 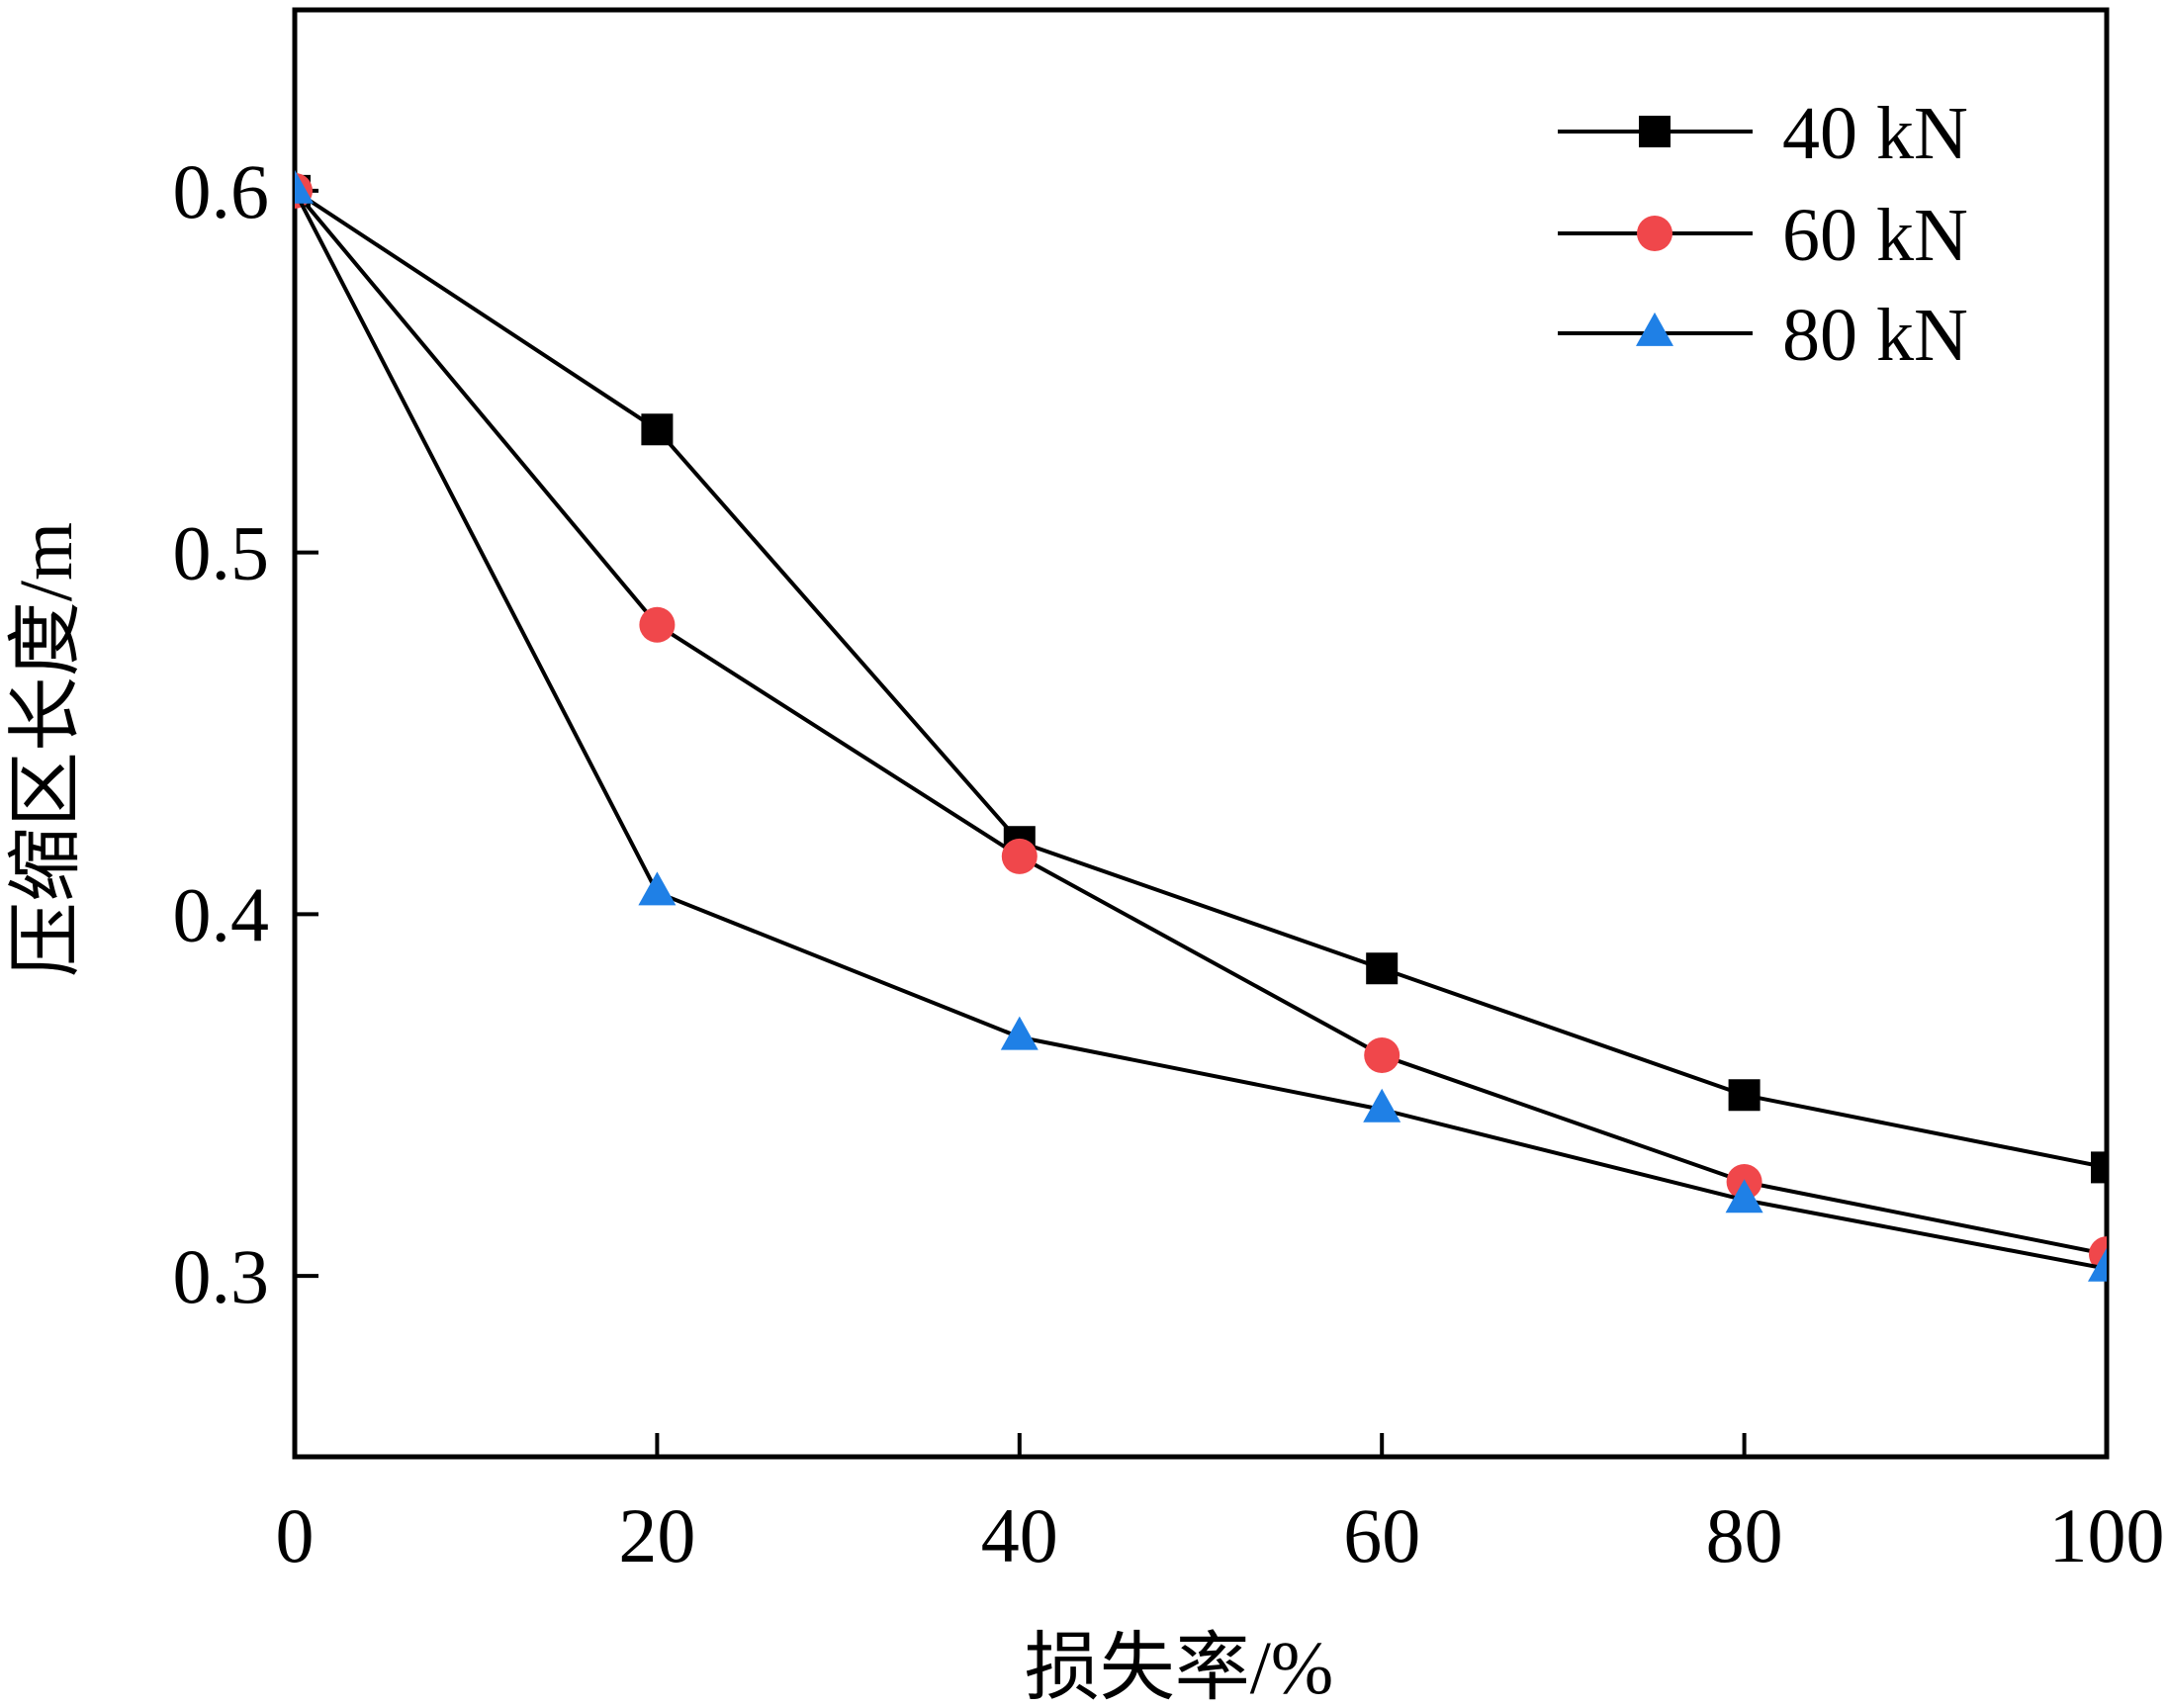 I want to click on x-tick-label: 20, so click(x=656, y=1535).